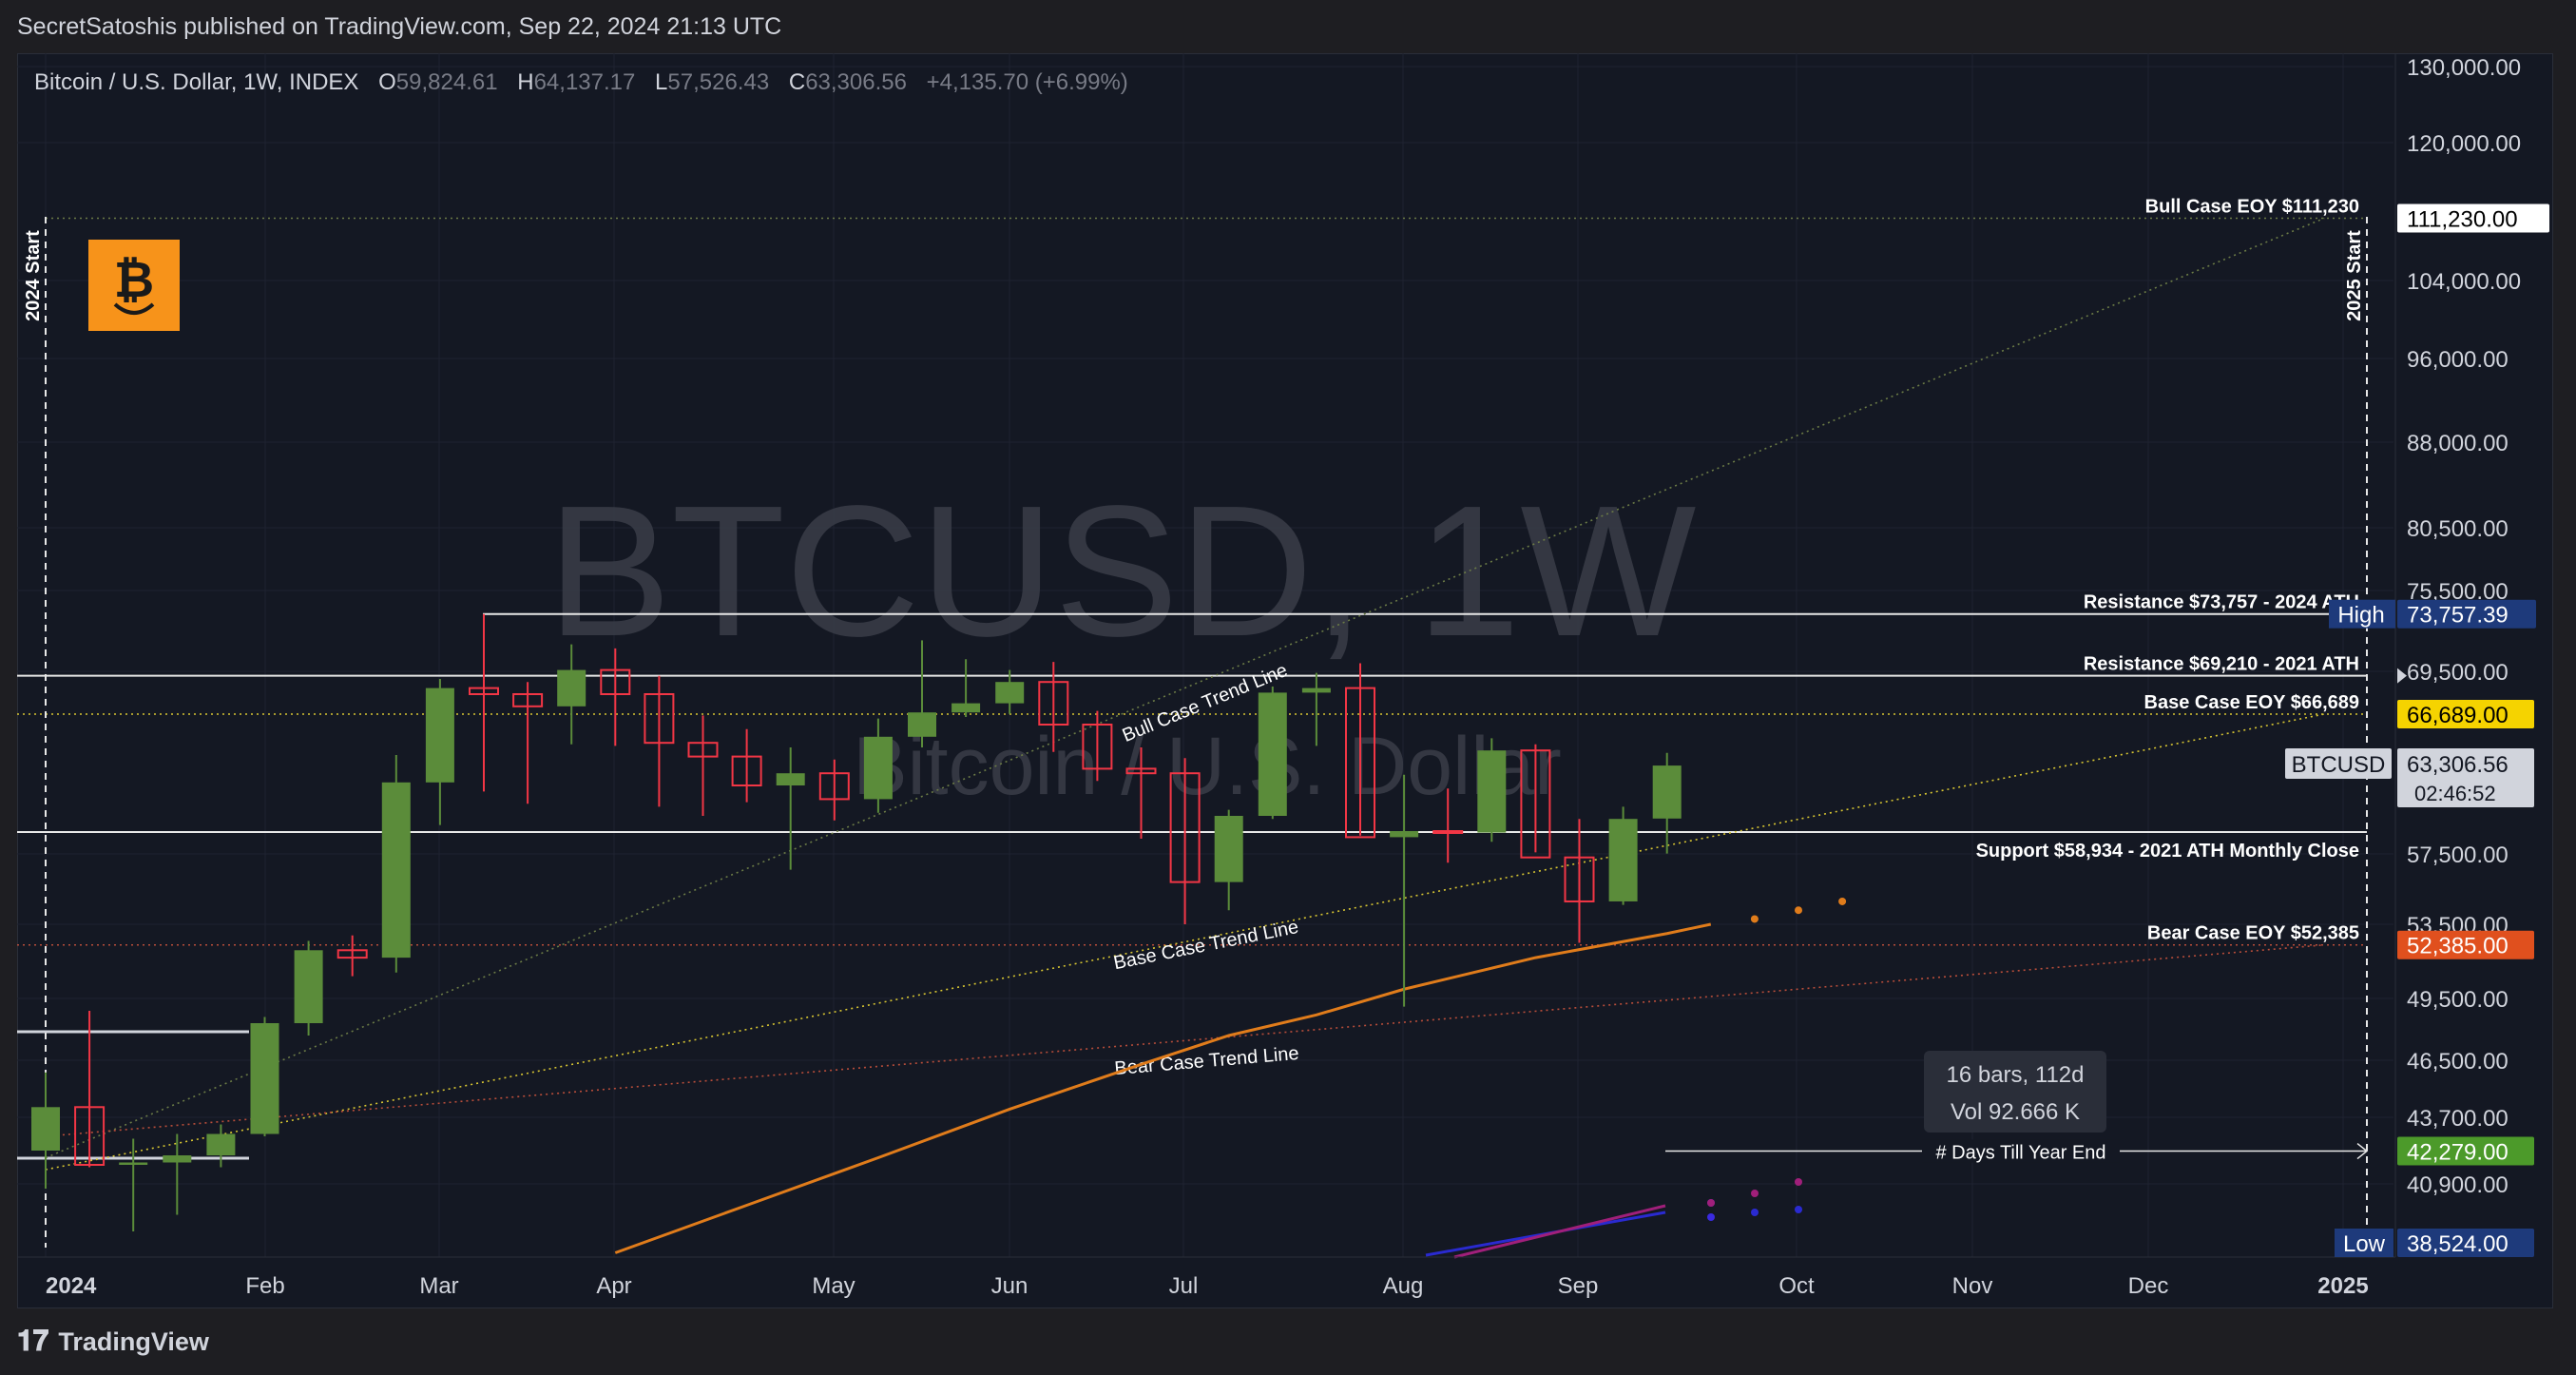 This screenshot has width=2576, height=1375. Describe the element at coordinates (661, 82) in the screenshot. I see `legend-low-label: L` at that location.